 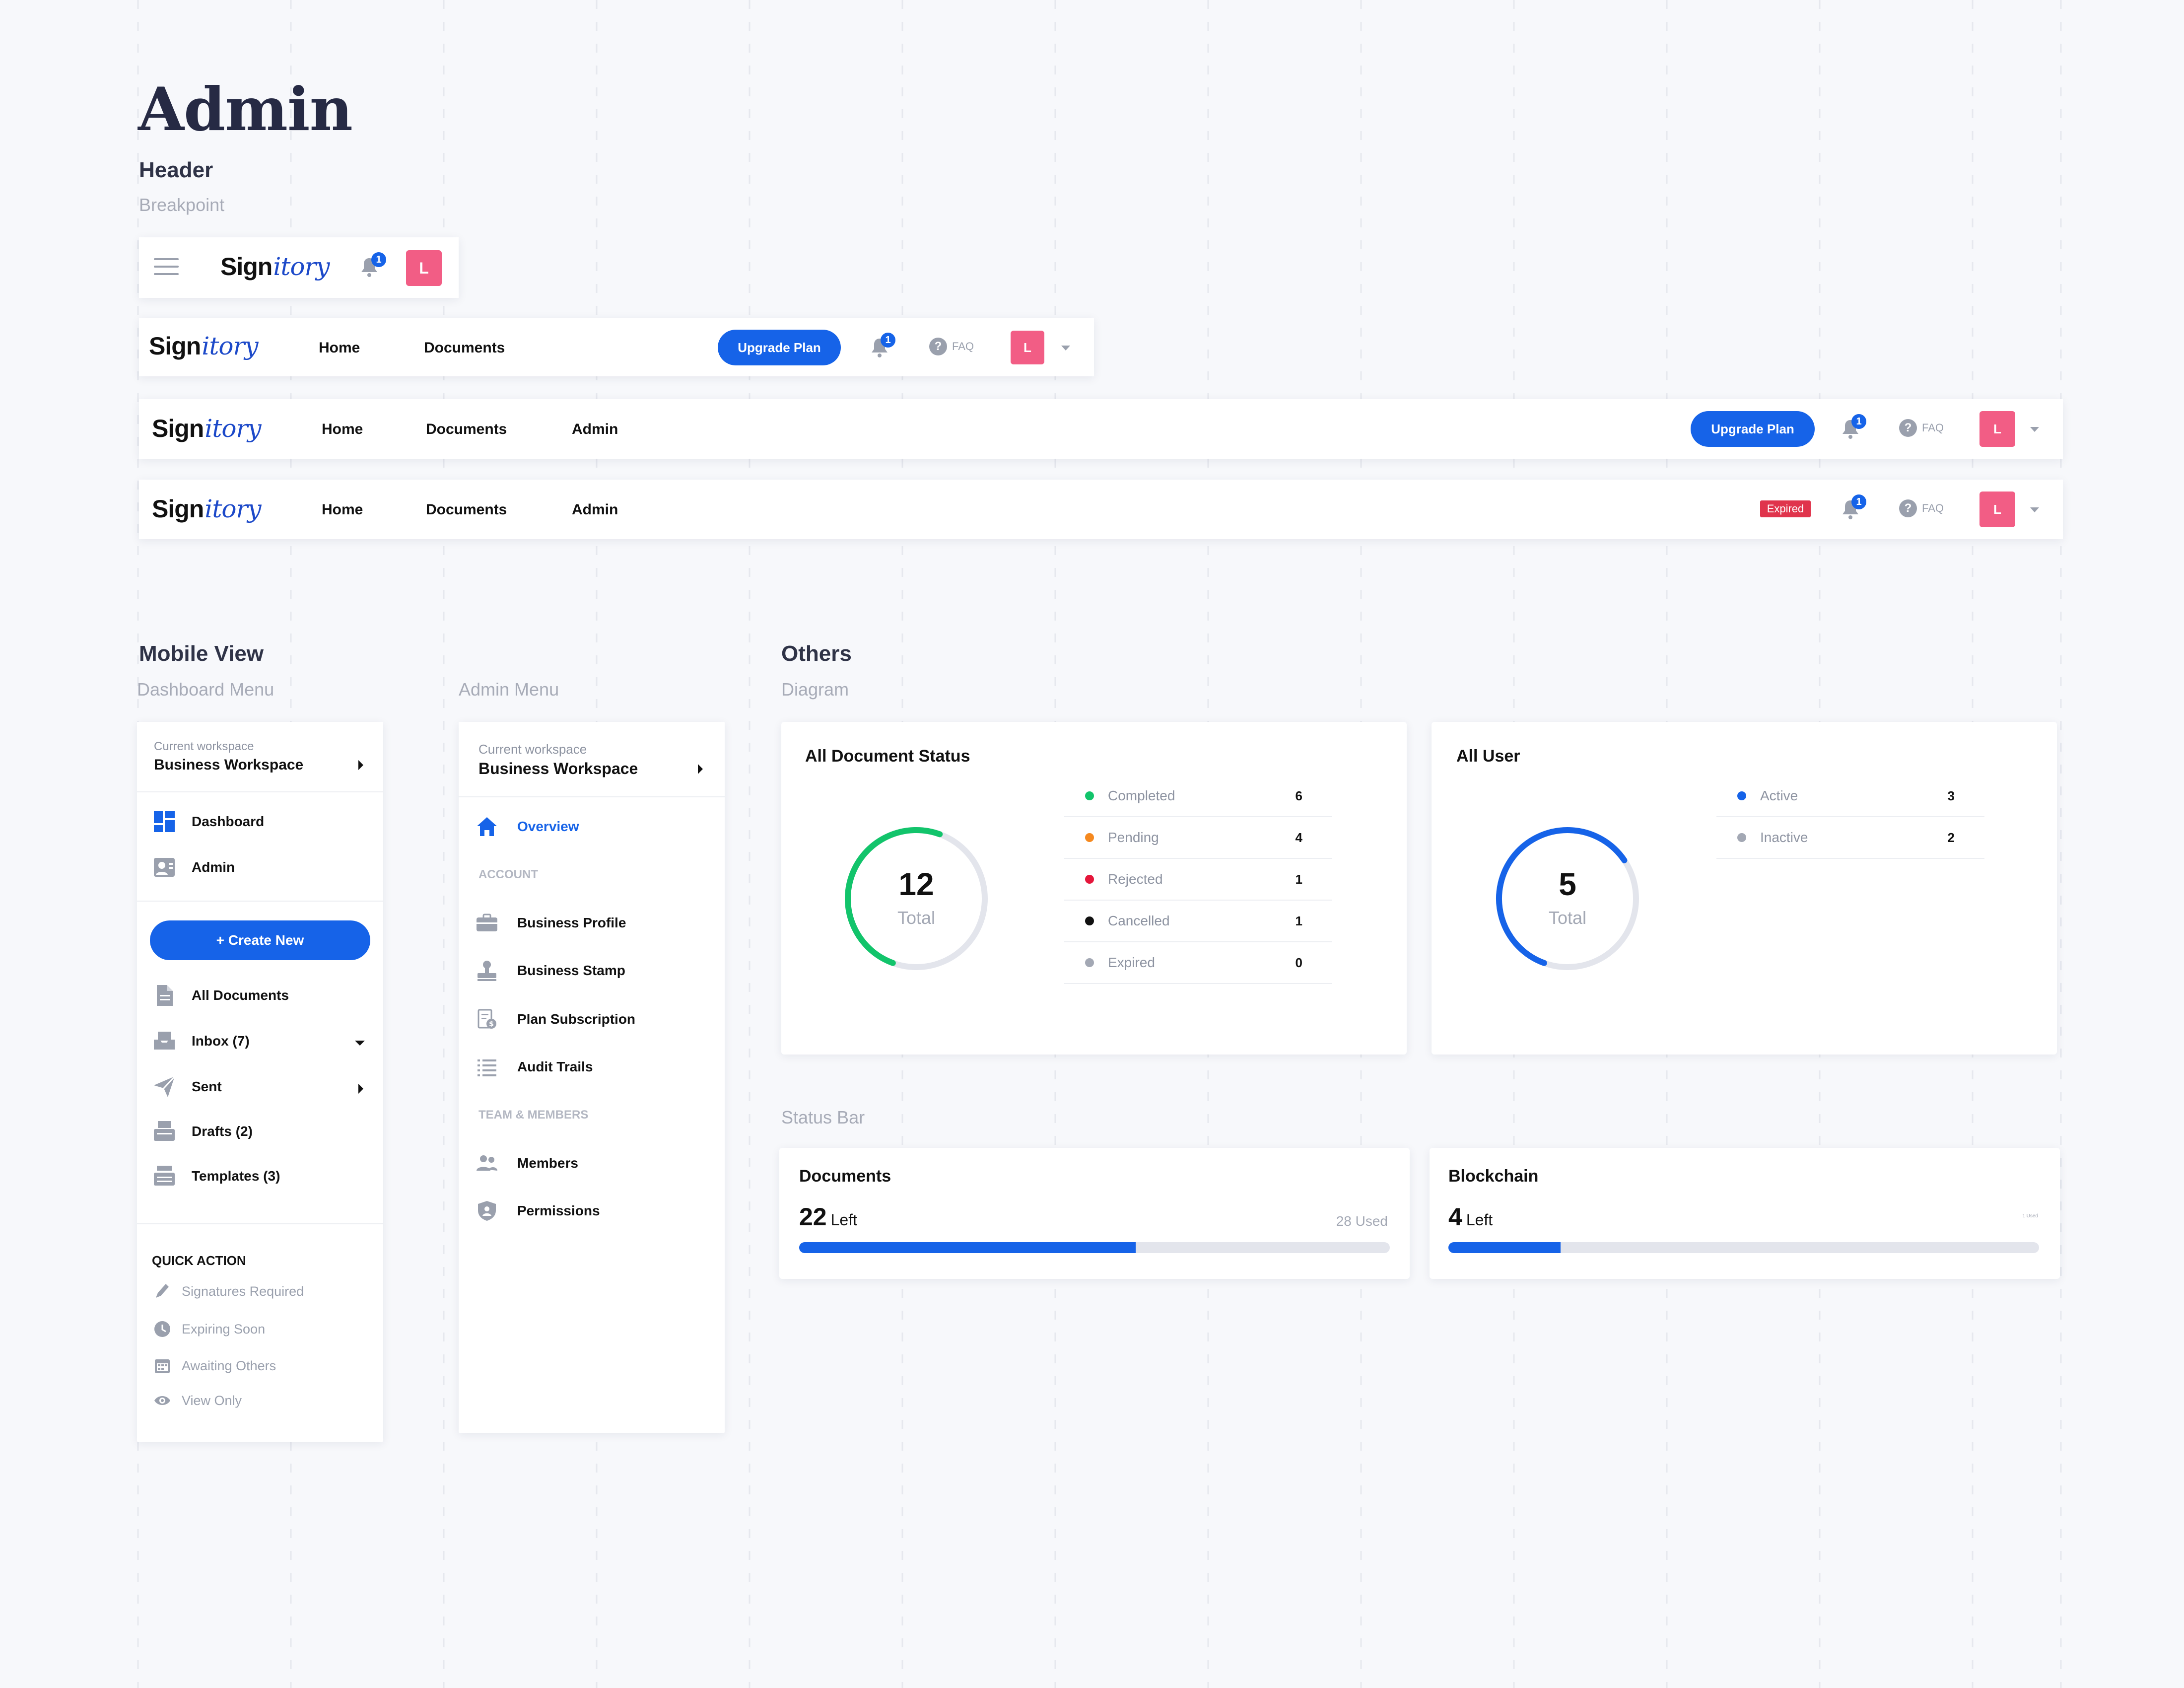 What do you see at coordinates (229, 1365) in the screenshot?
I see `quick-action-label: Awaiting Others` at bounding box center [229, 1365].